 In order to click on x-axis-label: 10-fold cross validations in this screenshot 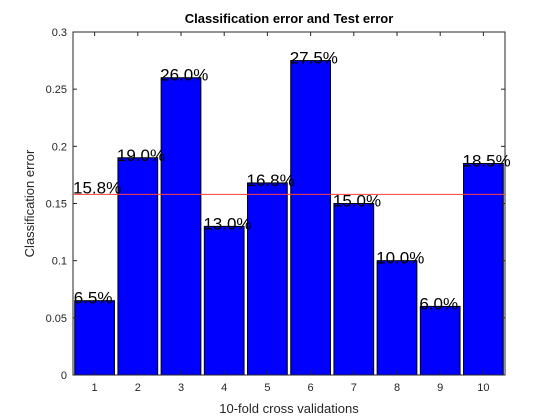, I will do `click(289, 408)`.